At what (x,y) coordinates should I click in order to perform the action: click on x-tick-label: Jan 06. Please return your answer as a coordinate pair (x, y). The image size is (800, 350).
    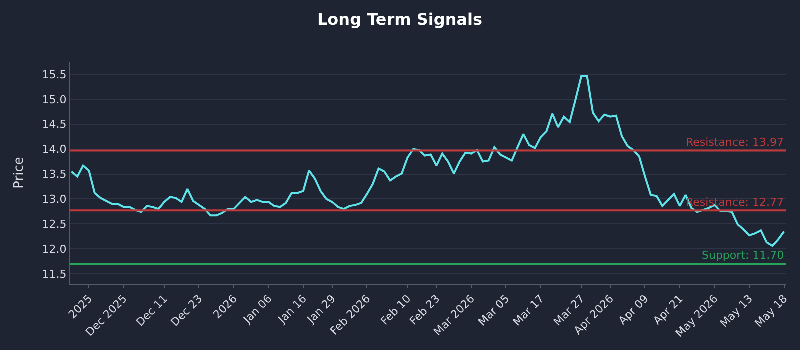
    Looking at the image, I should click on (257, 309).